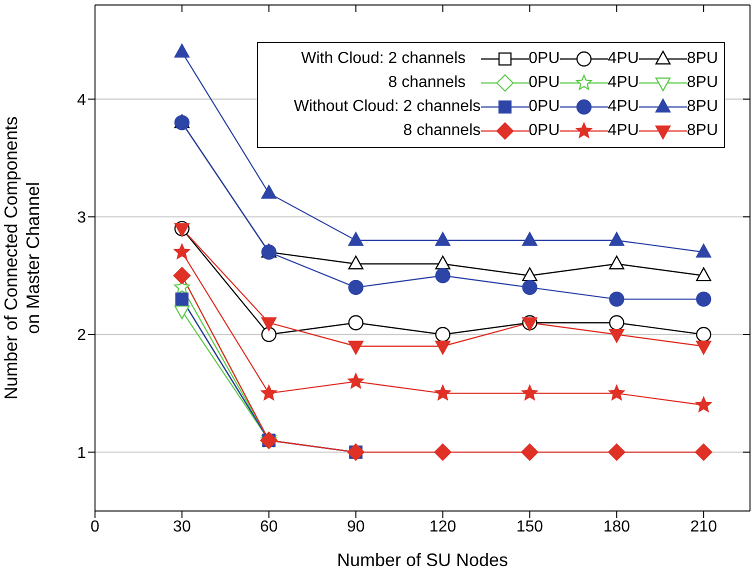 This screenshot has width=755, height=569. I want to click on y-tick-label: 2, so click(81, 335).